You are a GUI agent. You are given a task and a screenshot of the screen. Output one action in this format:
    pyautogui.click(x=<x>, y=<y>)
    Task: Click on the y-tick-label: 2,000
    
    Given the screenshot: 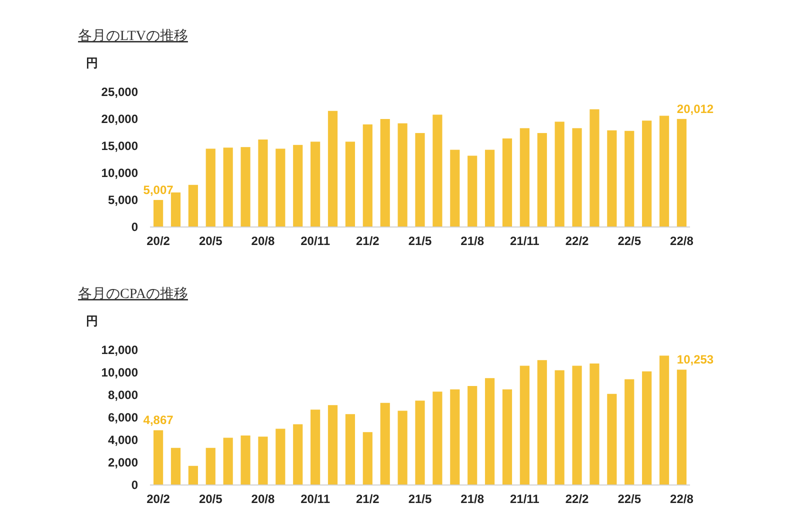 What is the action you would take?
    pyautogui.click(x=123, y=463)
    